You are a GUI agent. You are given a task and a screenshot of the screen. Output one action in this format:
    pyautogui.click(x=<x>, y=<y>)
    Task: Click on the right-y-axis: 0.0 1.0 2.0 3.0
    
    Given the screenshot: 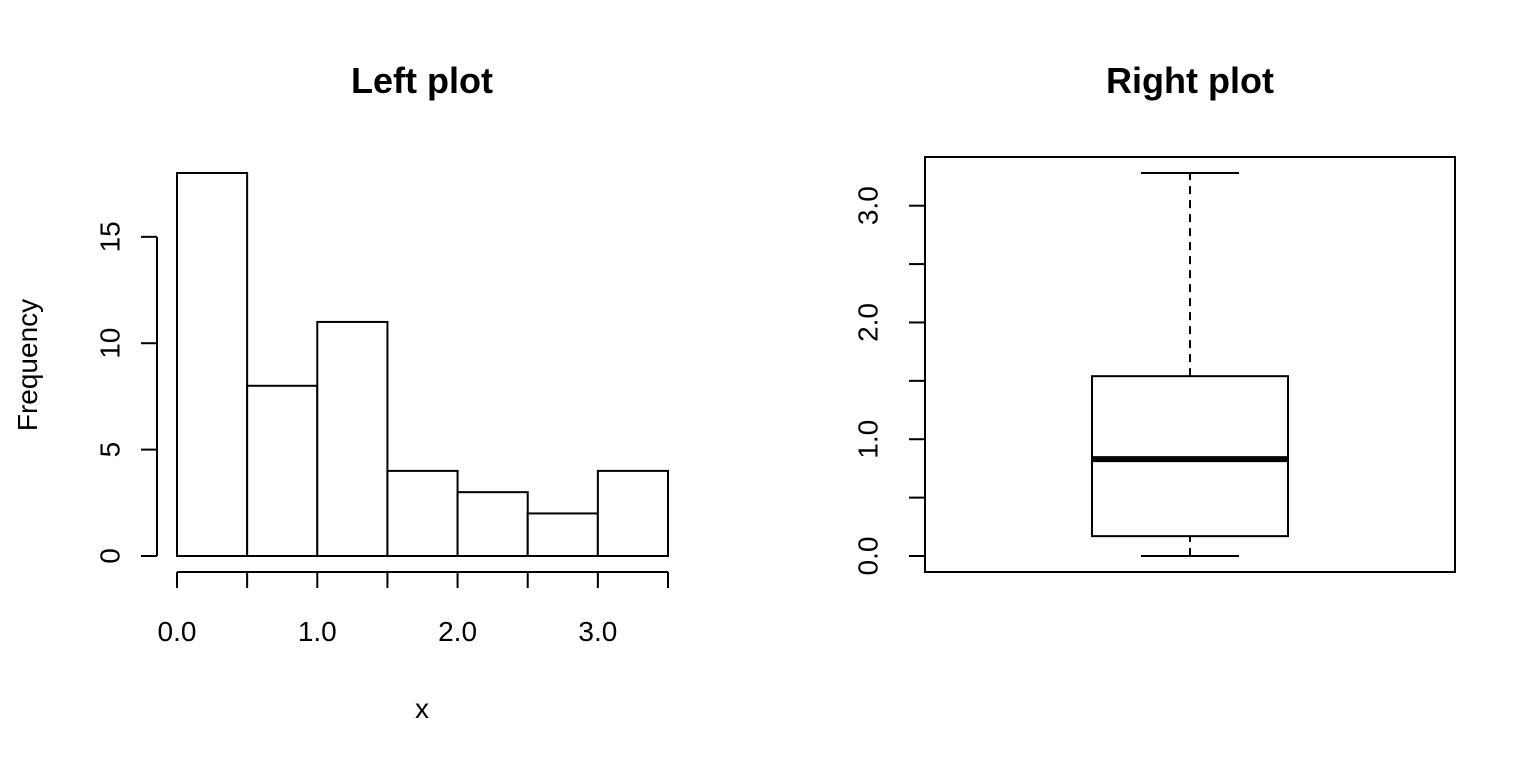 What is the action you would take?
    pyautogui.click(x=889, y=381)
    